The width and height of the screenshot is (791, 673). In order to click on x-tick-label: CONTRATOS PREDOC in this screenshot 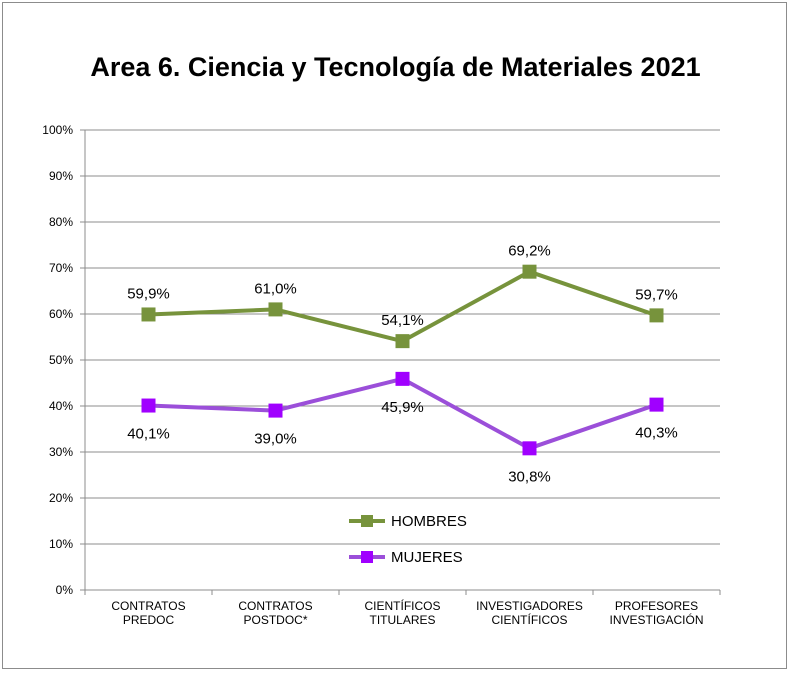, I will do `click(148, 613)`.